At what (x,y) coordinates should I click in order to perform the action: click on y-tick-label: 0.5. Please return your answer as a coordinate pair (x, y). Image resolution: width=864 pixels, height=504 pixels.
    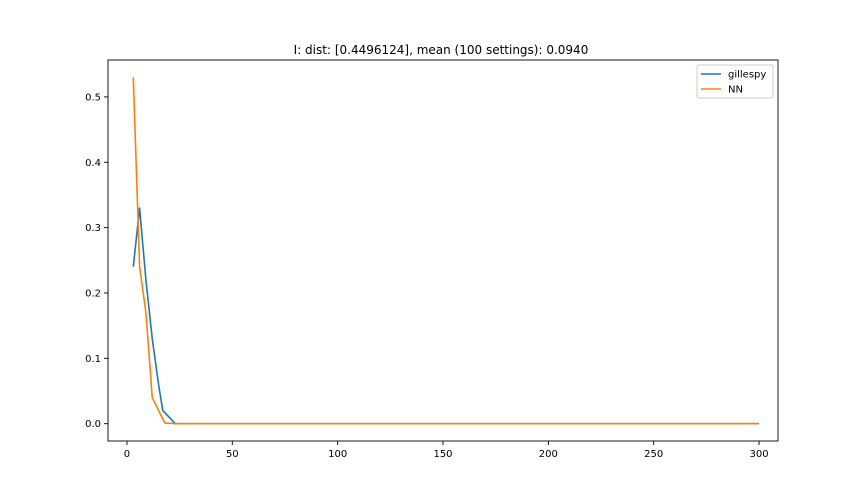
    Looking at the image, I should click on (93, 97).